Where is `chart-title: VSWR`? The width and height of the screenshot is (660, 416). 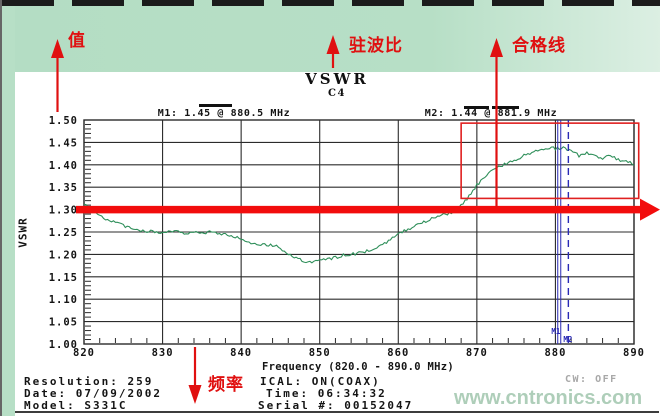 chart-title: VSWR is located at coordinates (337, 79).